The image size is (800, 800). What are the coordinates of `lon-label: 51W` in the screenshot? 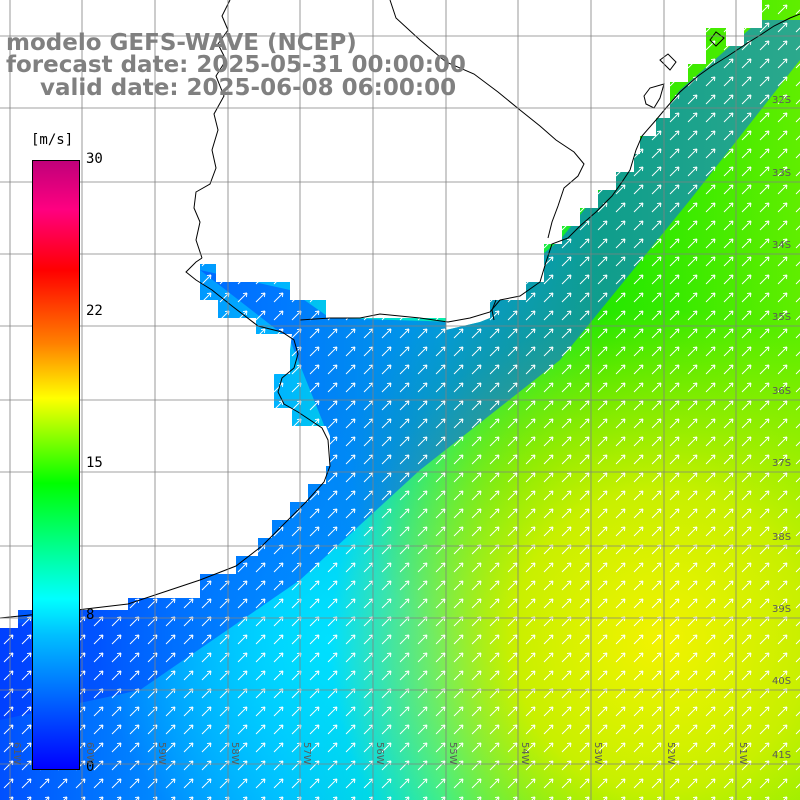 It's located at (742, 753).